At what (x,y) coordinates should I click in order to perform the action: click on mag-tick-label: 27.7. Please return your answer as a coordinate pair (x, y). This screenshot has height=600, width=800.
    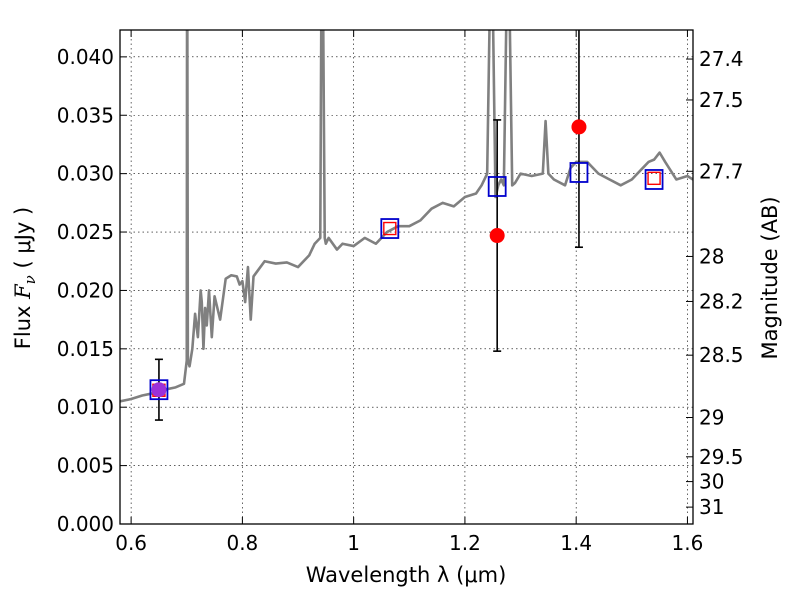
    Looking at the image, I should click on (721, 171).